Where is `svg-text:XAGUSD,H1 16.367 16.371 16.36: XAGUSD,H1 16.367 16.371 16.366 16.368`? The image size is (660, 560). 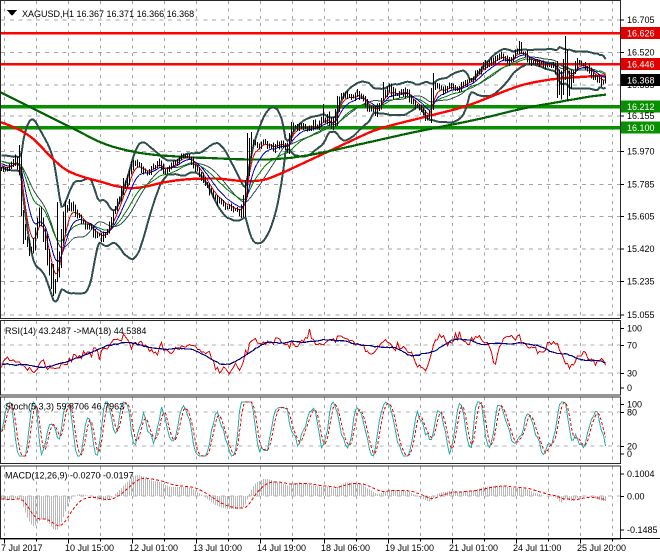
svg-text:XAGUSD,H1 16.367 16.371 16.36: XAGUSD,H1 16.367 16.371 16.366 16.368 is located at coordinates (108, 14).